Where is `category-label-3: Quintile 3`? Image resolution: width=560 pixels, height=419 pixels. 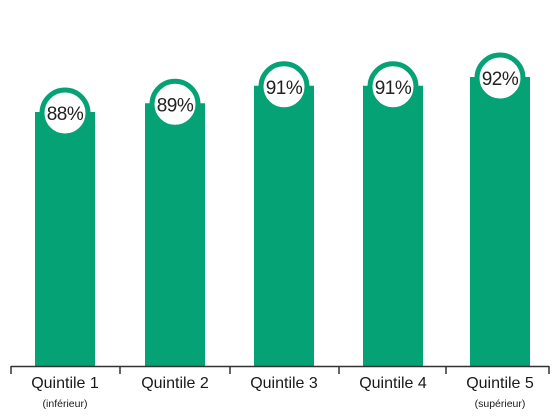 category-label-3: Quintile 3 is located at coordinates (284, 383).